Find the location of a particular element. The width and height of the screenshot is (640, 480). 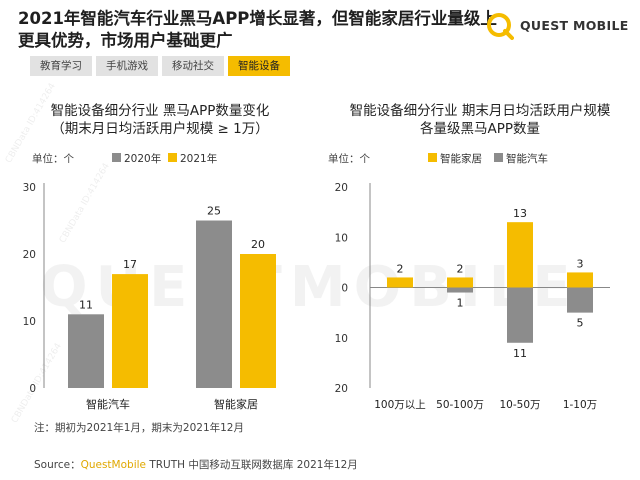

footnote: 注：期初为2021年1月，期末为2021年12月 is located at coordinates (139, 428).